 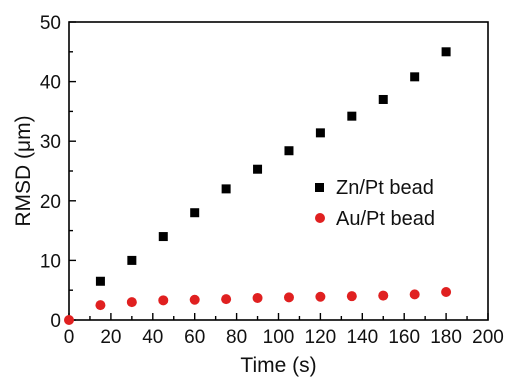 I want to click on y-tick-label: 40, so click(x=50, y=83).